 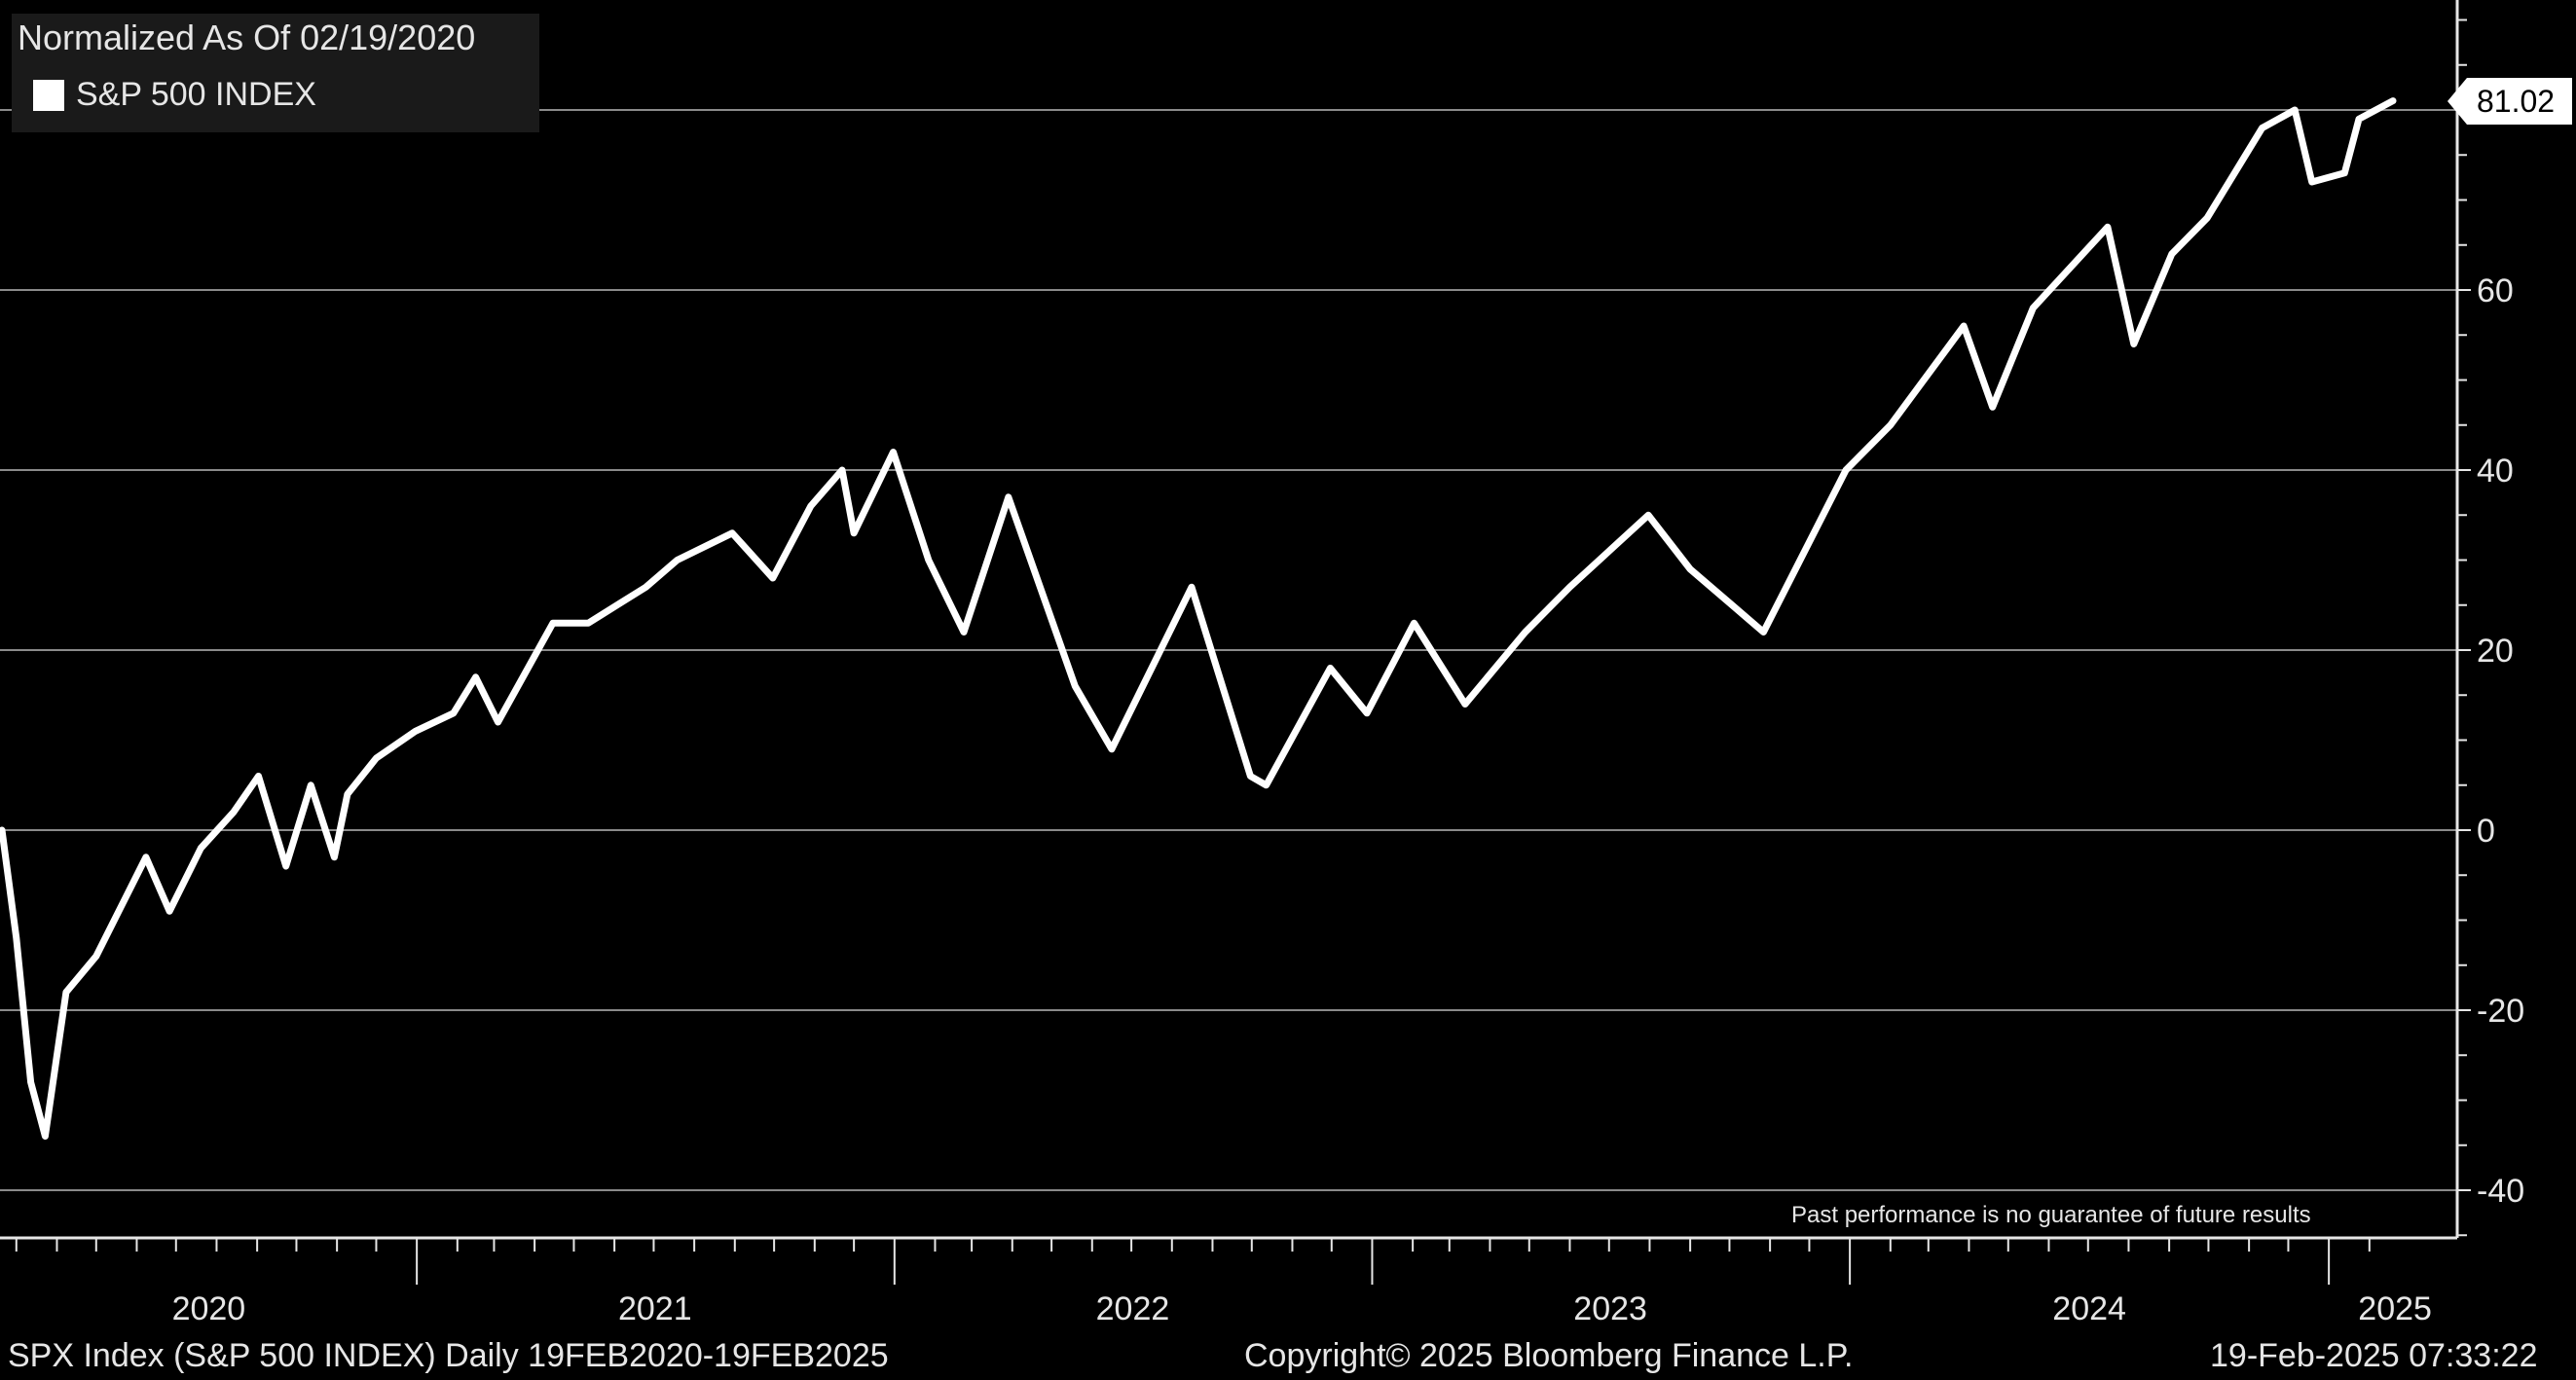 I want to click on x-axis: 2020 2021 2022 2023 2024 2025, so click(x=1228, y=1281).